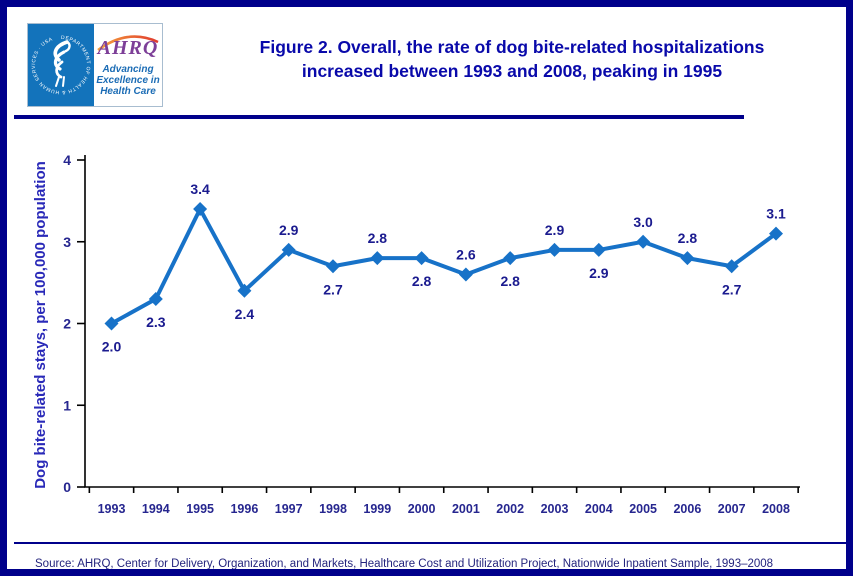  Describe the element at coordinates (156, 509) in the screenshot. I see `x-axis-label: 1994` at that location.